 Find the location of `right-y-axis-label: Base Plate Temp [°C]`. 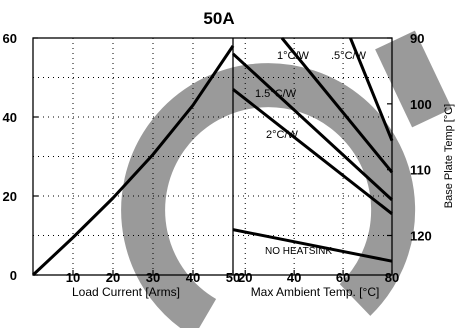

right-y-axis-label: Base Plate Temp [°C] is located at coordinates (449, 156).